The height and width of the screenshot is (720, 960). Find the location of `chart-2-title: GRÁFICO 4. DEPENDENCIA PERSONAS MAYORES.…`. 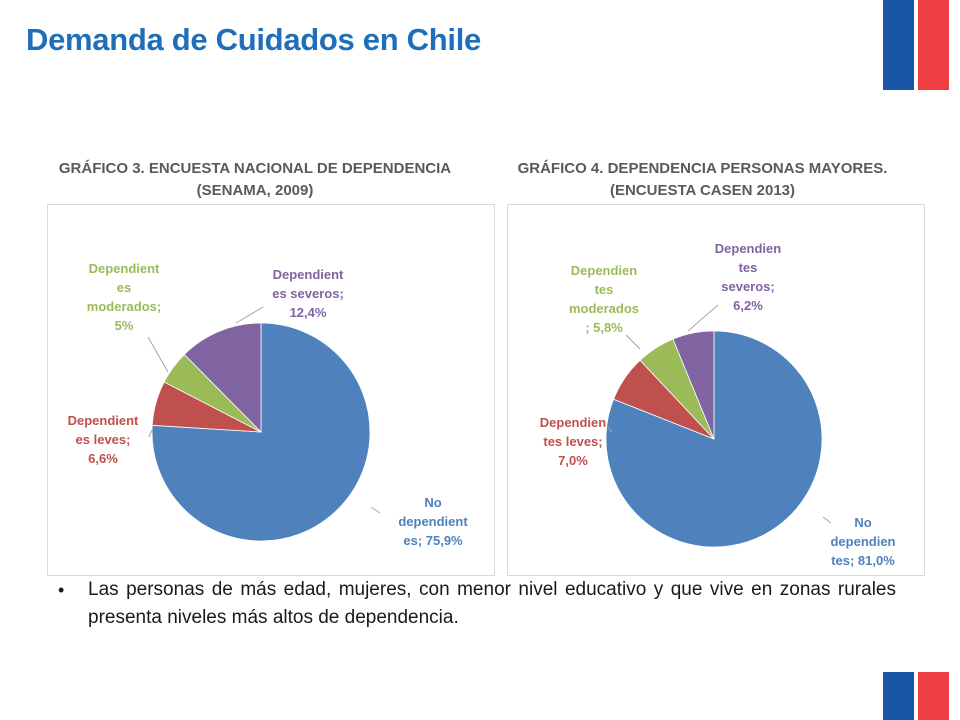

chart-2-title: GRÁFICO 4. DEPENDENCIA PERSONAS MAYORES.… is located at coordinates (702, 179).